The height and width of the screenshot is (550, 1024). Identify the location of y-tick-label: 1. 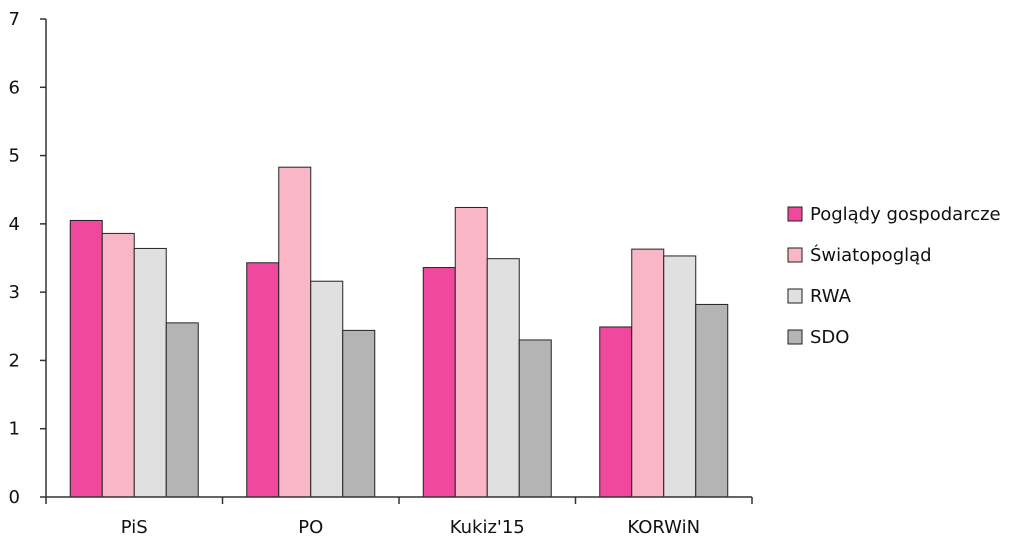
(14, 429).